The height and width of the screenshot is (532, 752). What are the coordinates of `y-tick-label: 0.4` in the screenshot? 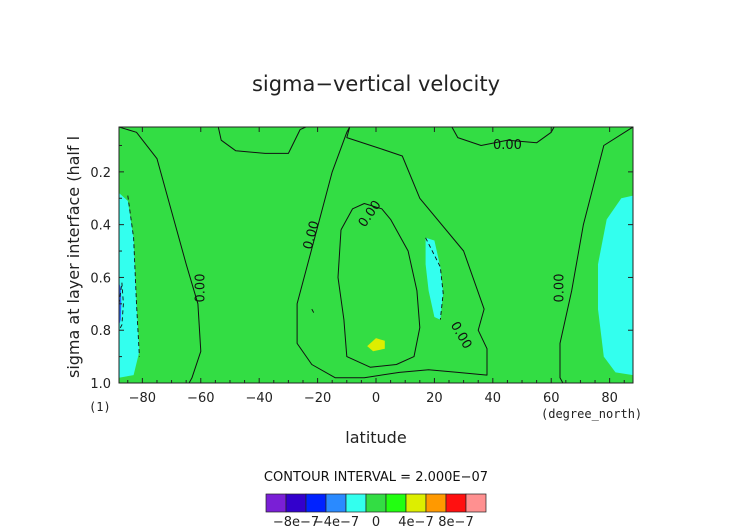 It's located at (100, 226).